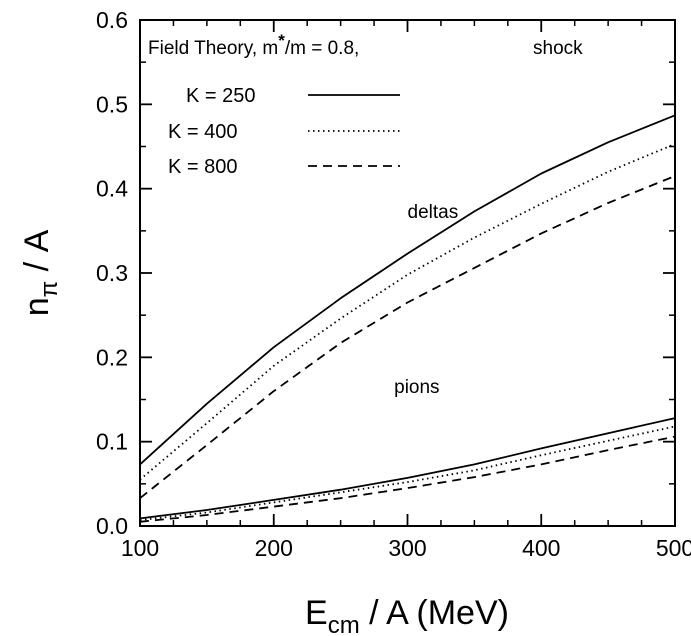  What do you see at coordinates (140, 548) in the screenshot?
I see `x-tick-label: 100` at bounding box center [140, 548].